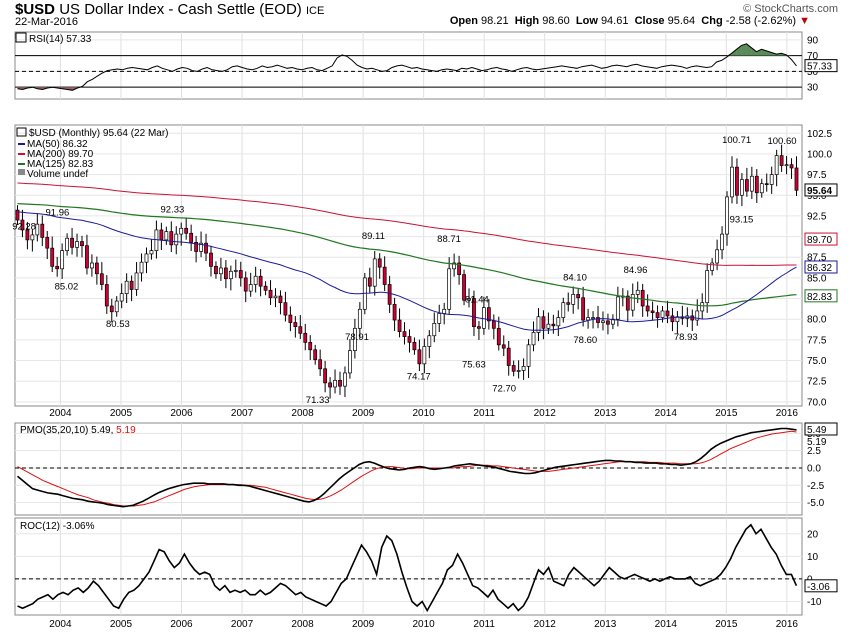 The height and width of the screenshot is (633, 850). Describe the element at coordinates (821, 429) in the screenshot. I see `pmo-last-box` at that location.